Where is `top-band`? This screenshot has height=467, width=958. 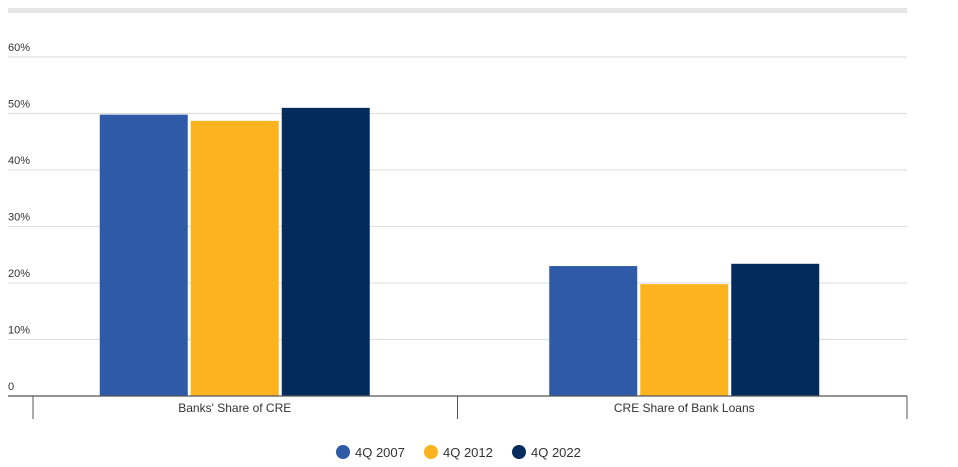 top-band is located at coordinates (457, 10).